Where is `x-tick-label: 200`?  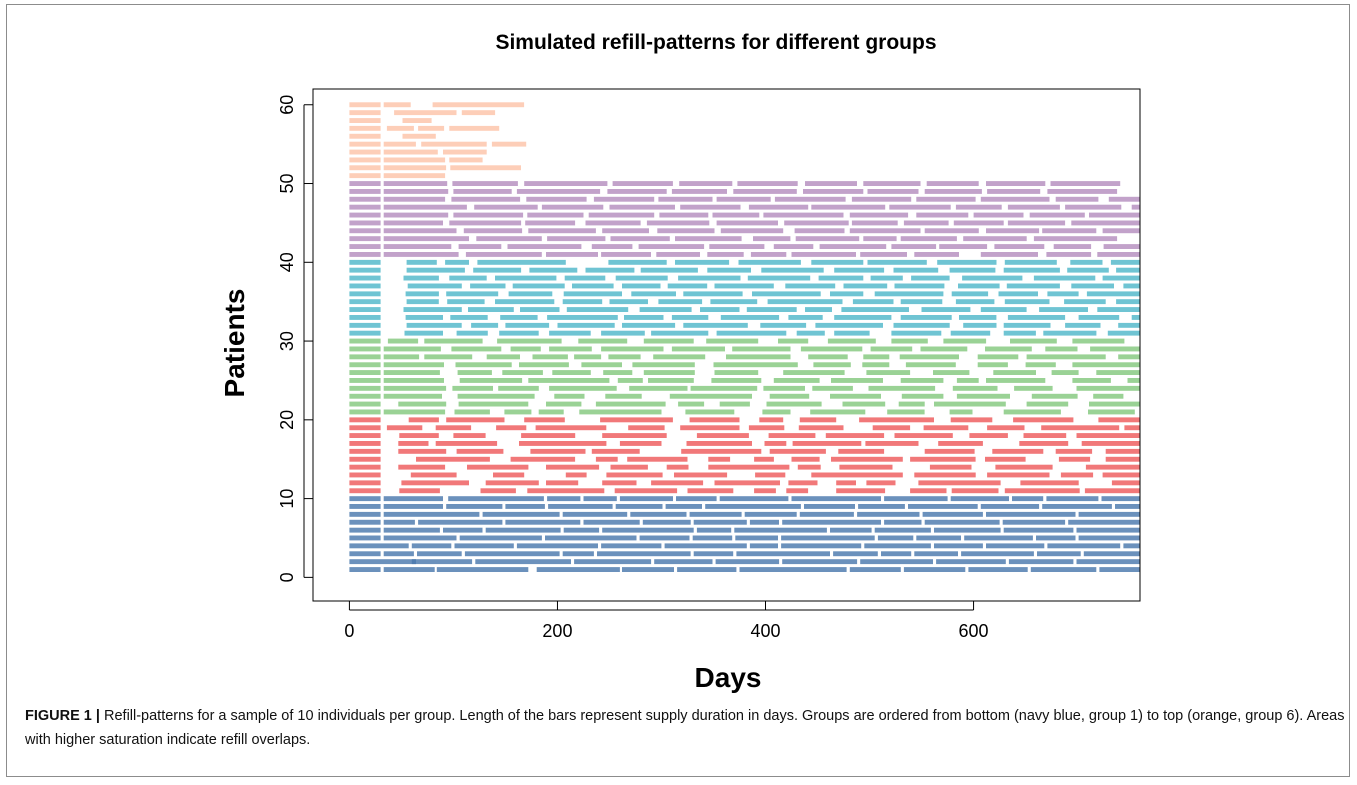
x-tick-label: 200 is located at coordinates (557, 631).